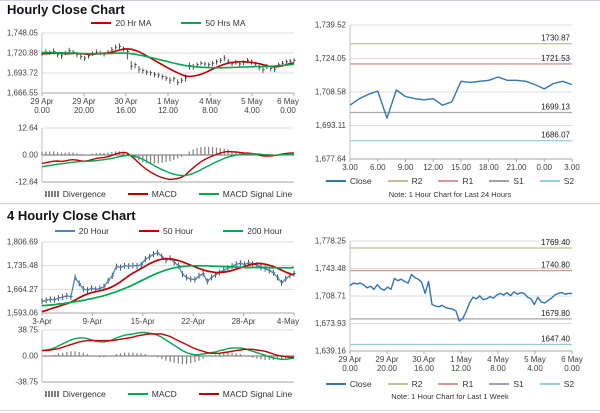  I want to click on x-axis-tick-label: 28-Apr, so click(244, 321).